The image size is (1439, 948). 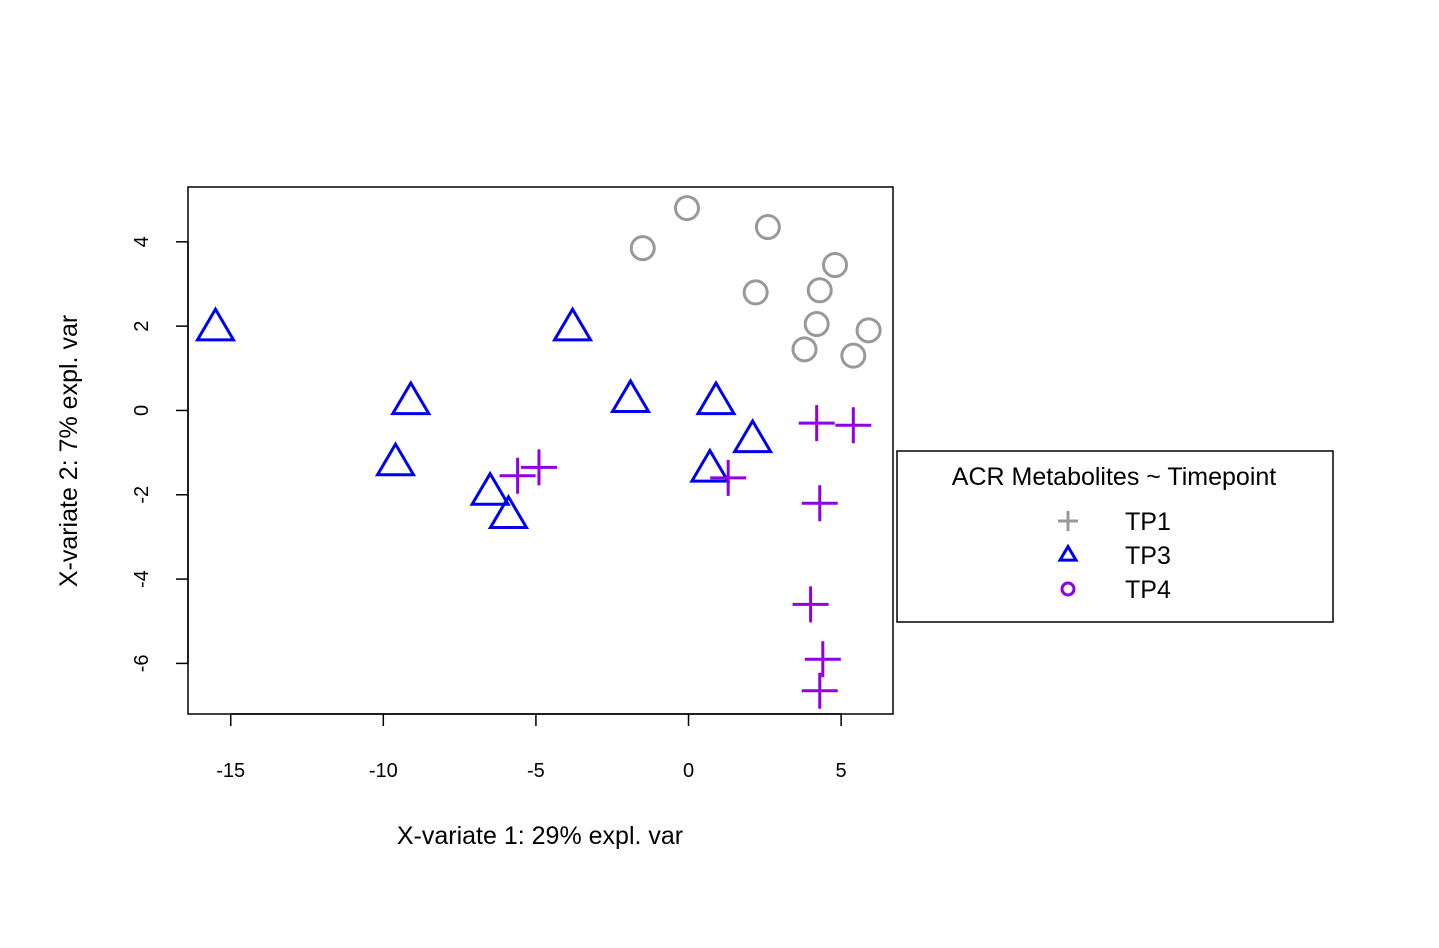 I want to click on x-axis: -15 -10 -5 0 5, so click(x=531, y=747).